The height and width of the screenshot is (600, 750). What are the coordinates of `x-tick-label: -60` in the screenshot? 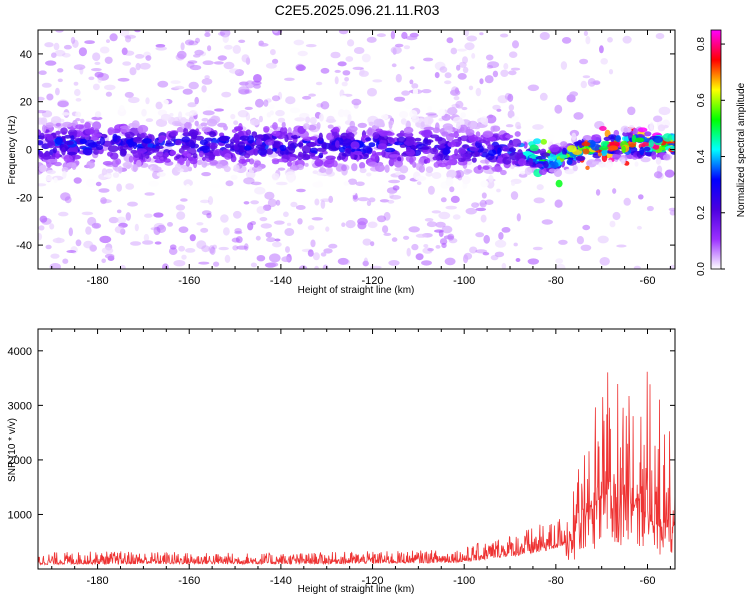 It's located at (648, 581).